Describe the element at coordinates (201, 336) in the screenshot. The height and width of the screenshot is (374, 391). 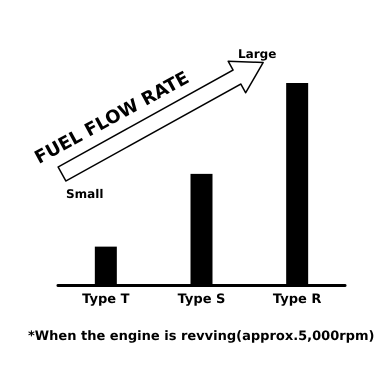
I see `text: *When the engine is revving(approx.5,000rpm)` at that location.